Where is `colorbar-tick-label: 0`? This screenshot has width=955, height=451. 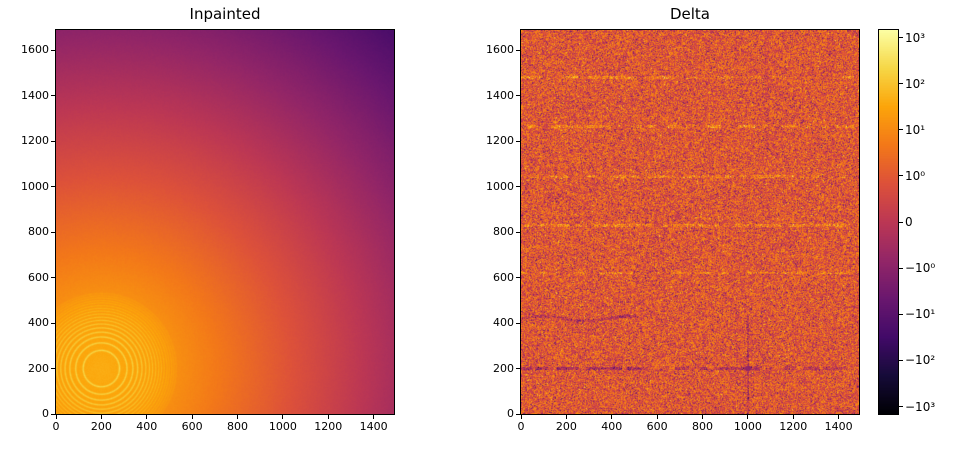
colorbar-tick-label: 0 is located at coordinates (909, 222).